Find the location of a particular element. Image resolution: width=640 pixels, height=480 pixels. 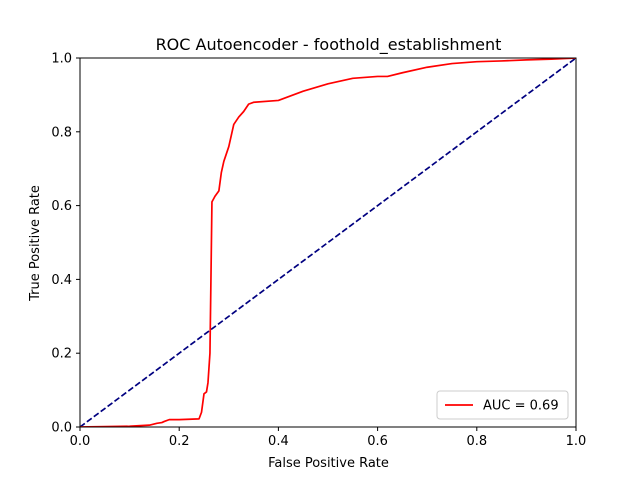

legend-box is located at coordinates (502, 405).